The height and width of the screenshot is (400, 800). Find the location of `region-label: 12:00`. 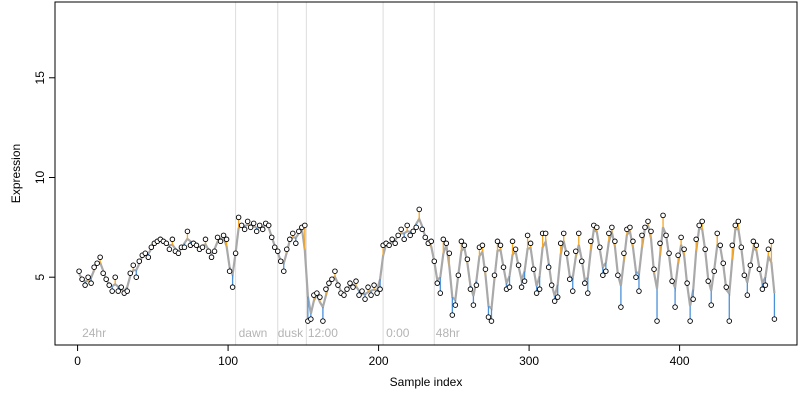

region-label: 12:00 is located at coordinates (323, 333).